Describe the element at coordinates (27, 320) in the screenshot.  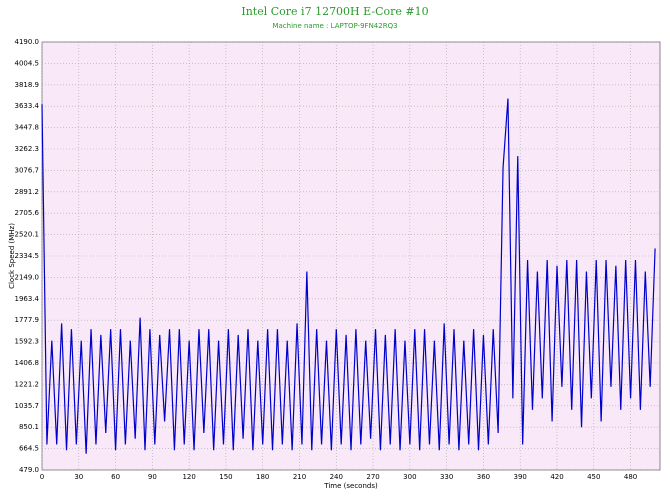
I see `y-tick-label: 1777.9` at that location.